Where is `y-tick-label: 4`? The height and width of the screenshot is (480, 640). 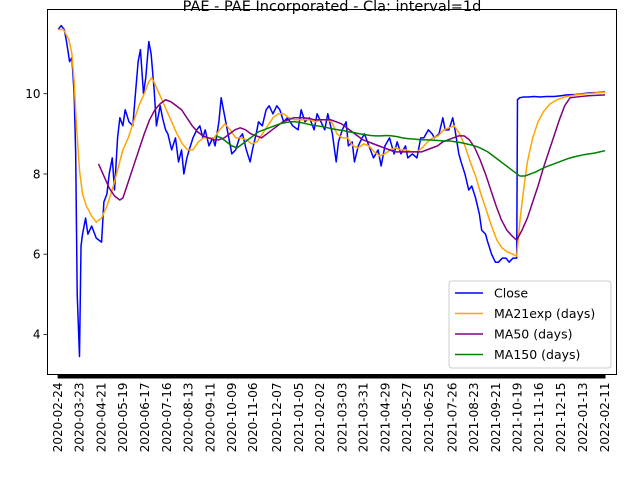 y-tick-label: 4 is located at coordinates (37, 335).